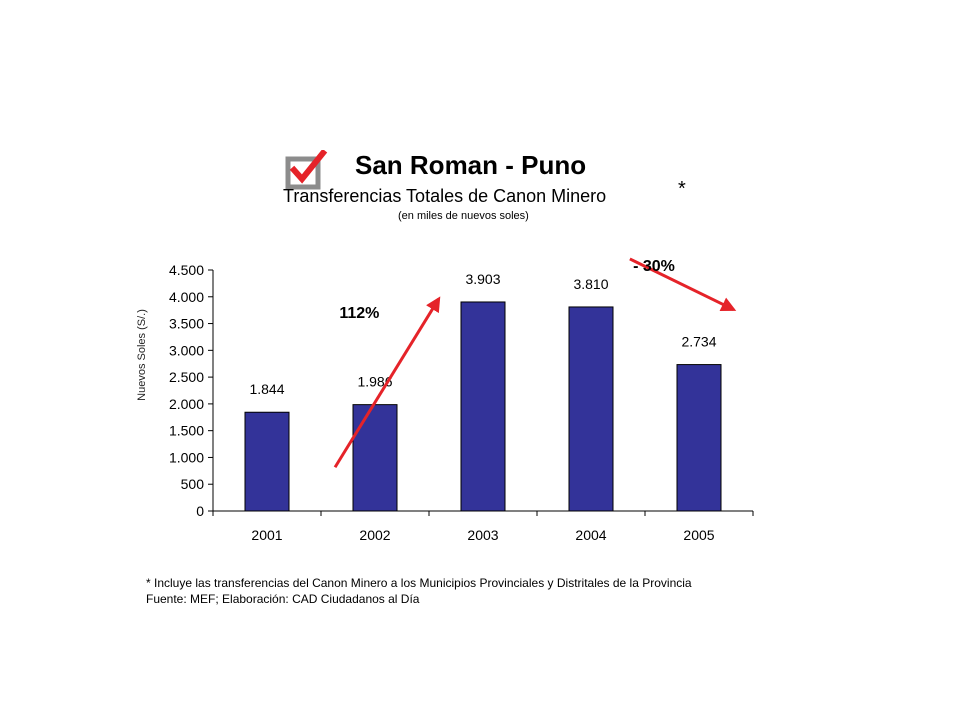 This screenshot has height=720, width=960. I want to click on y-tick-label: 1.500, so click(186, 431).